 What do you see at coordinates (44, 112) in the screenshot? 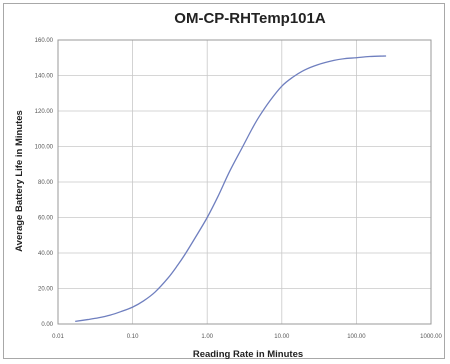
I see `y-tick-label: 120.00` at bounding box center [44, 112].